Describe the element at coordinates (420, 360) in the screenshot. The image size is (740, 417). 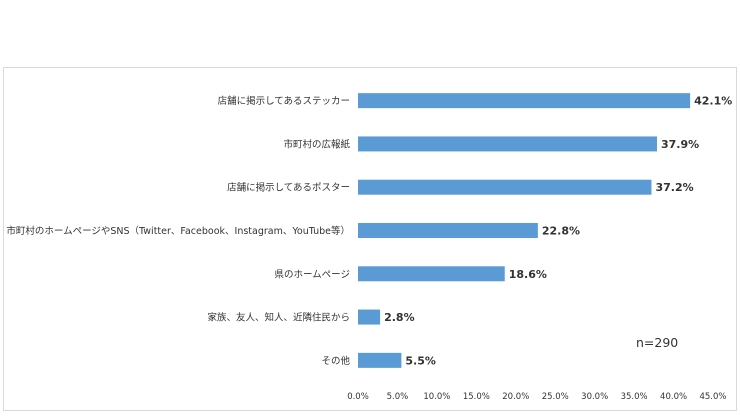
I see `data-label: 5.5%` at that location.